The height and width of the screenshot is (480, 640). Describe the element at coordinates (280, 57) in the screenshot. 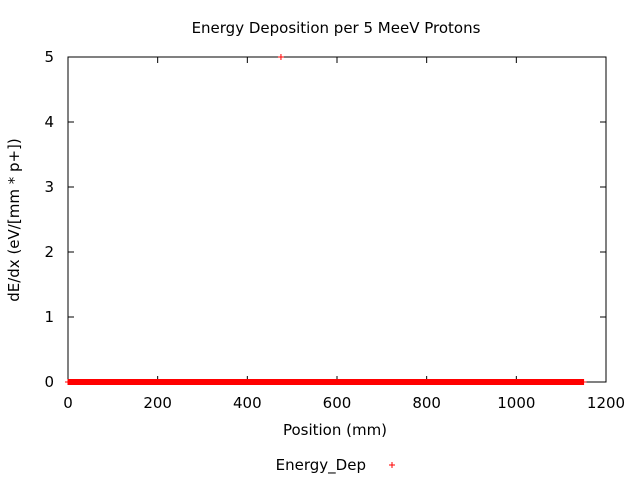

I see `data-point-outlier` at that location.